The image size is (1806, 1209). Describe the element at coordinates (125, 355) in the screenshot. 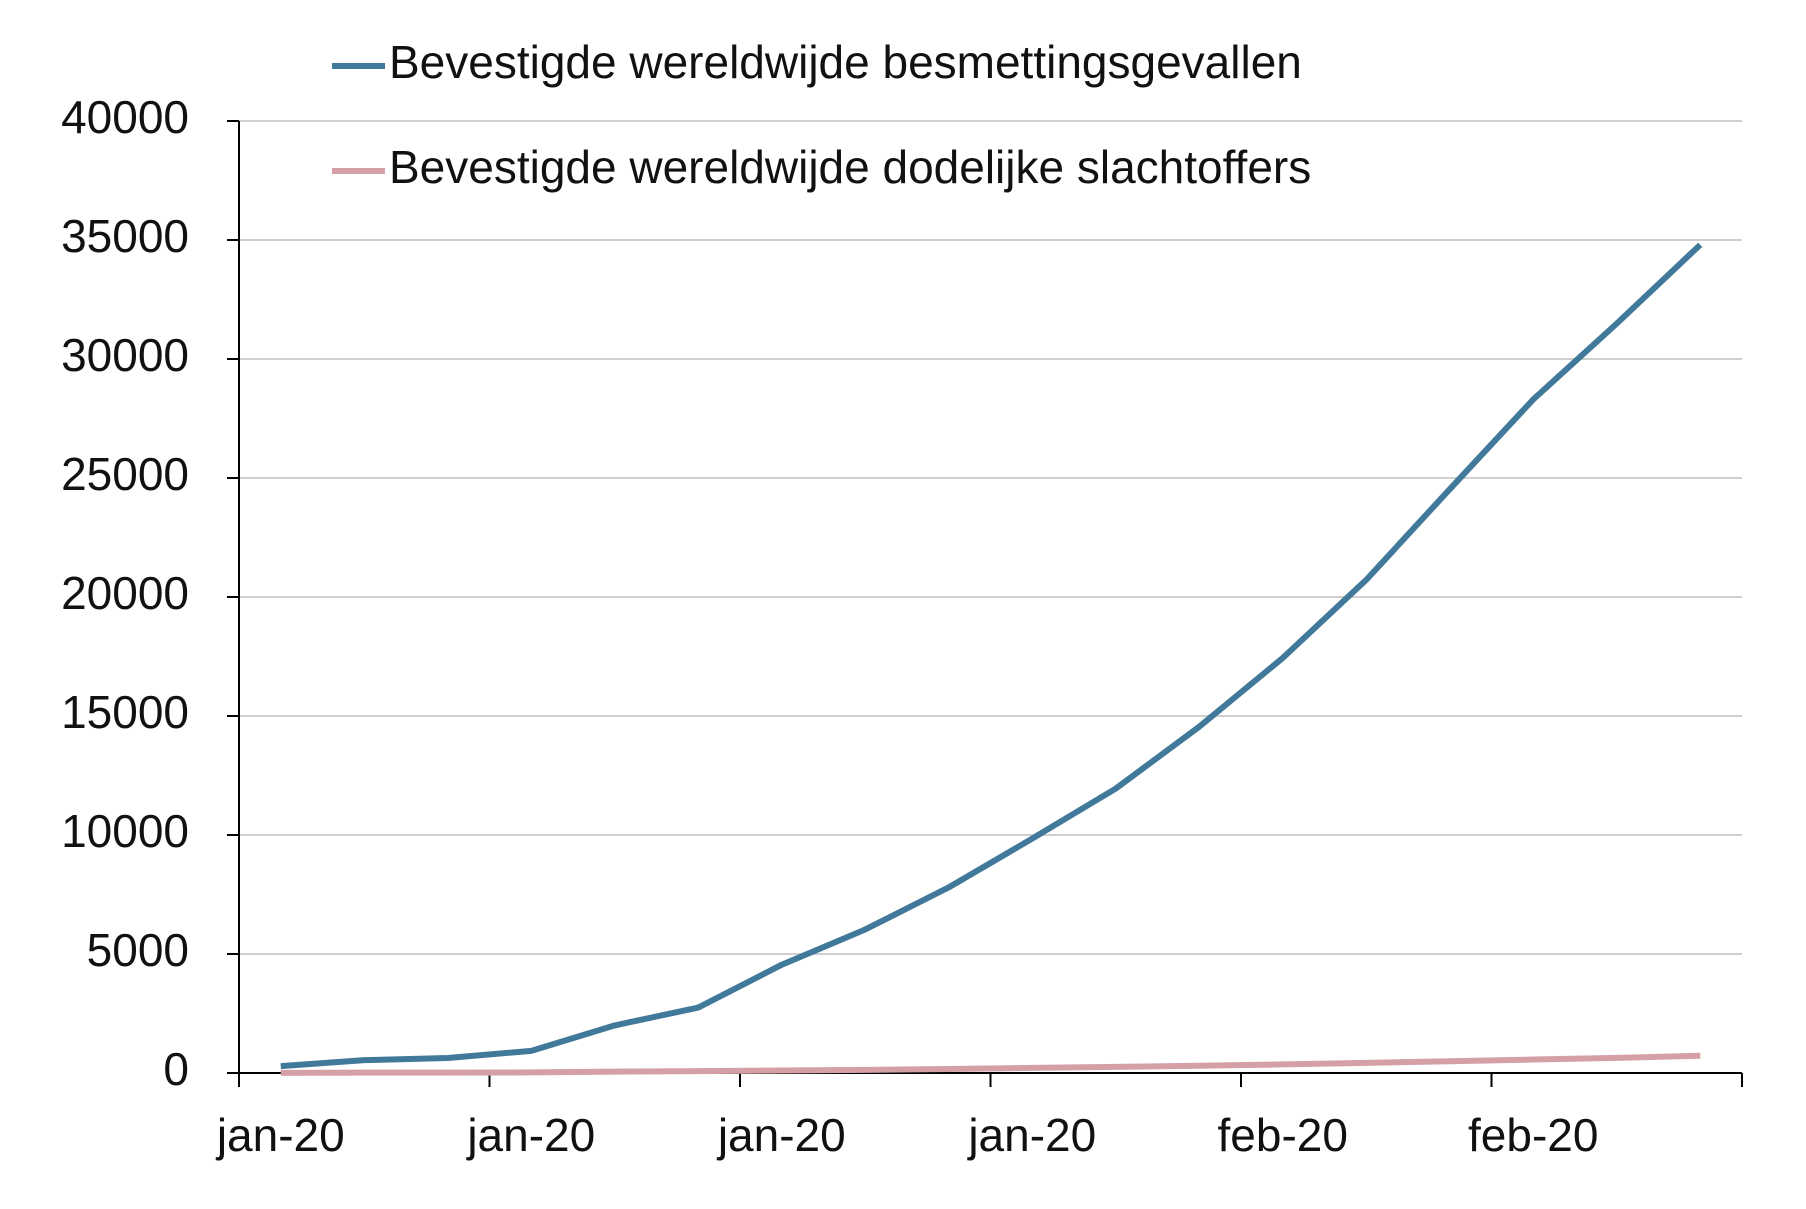

I see `y-tick-label: 30000` at that location.